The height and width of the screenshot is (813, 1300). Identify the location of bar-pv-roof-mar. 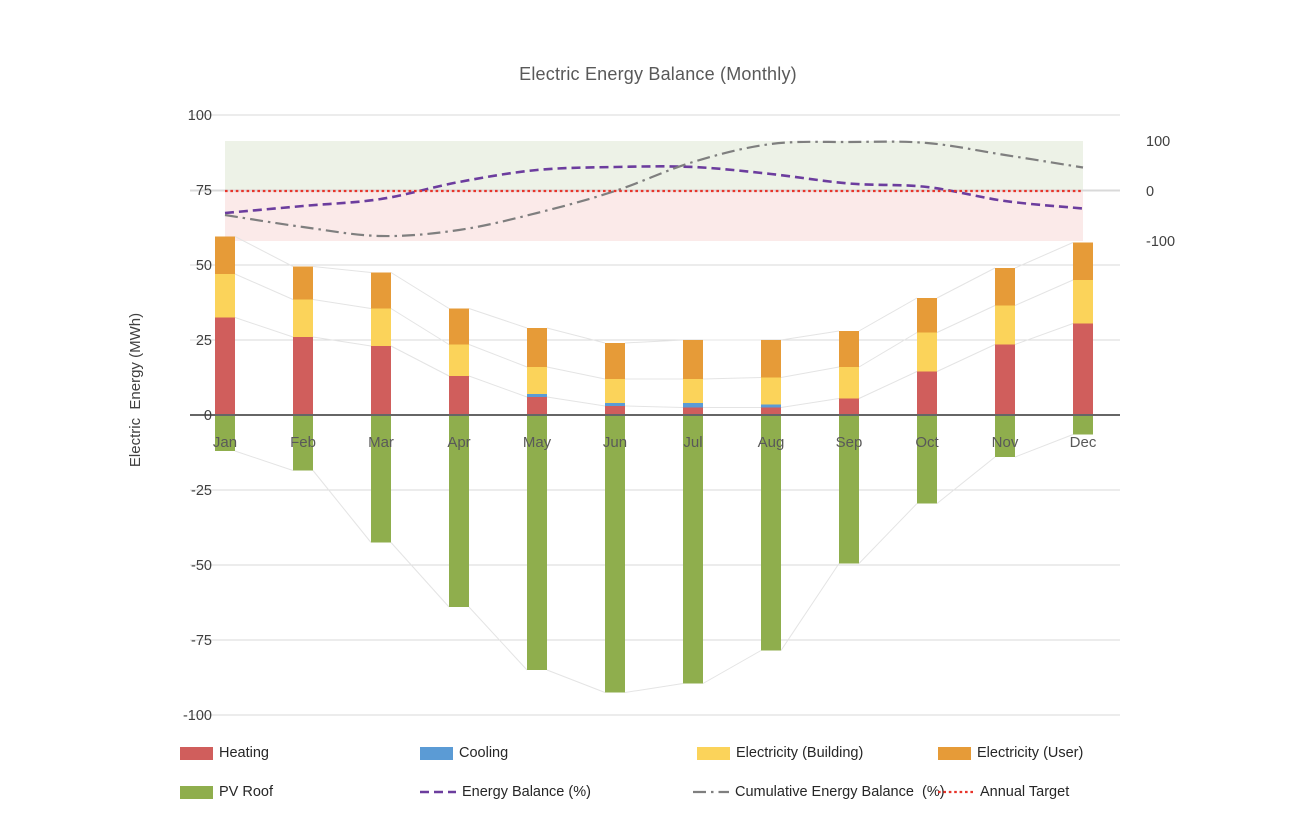
(381, 479).